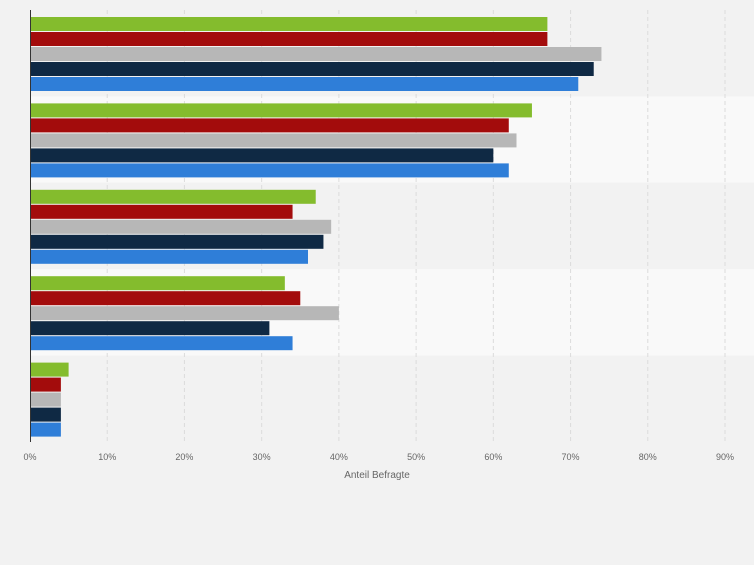  Describe the element at coordinates (571, 457) in the screenshot. I see `x-tick-label: 70%` at that location.